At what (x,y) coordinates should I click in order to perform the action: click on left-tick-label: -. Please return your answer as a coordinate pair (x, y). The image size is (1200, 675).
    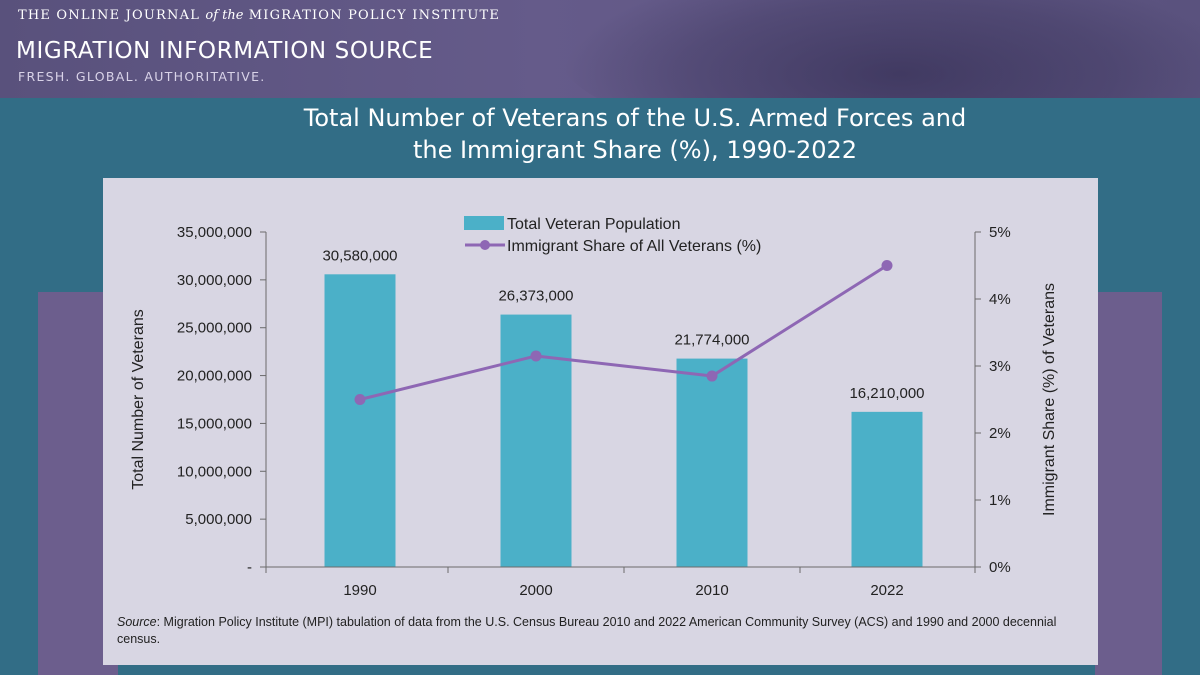
    Looking at the image, I should click on (249, 567).